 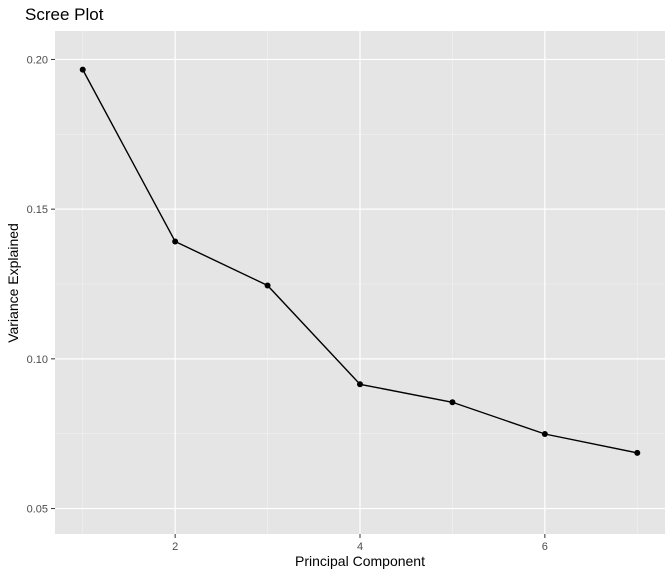 I want to click on y-tick-label: 0.15, so click(x=37, y=210).